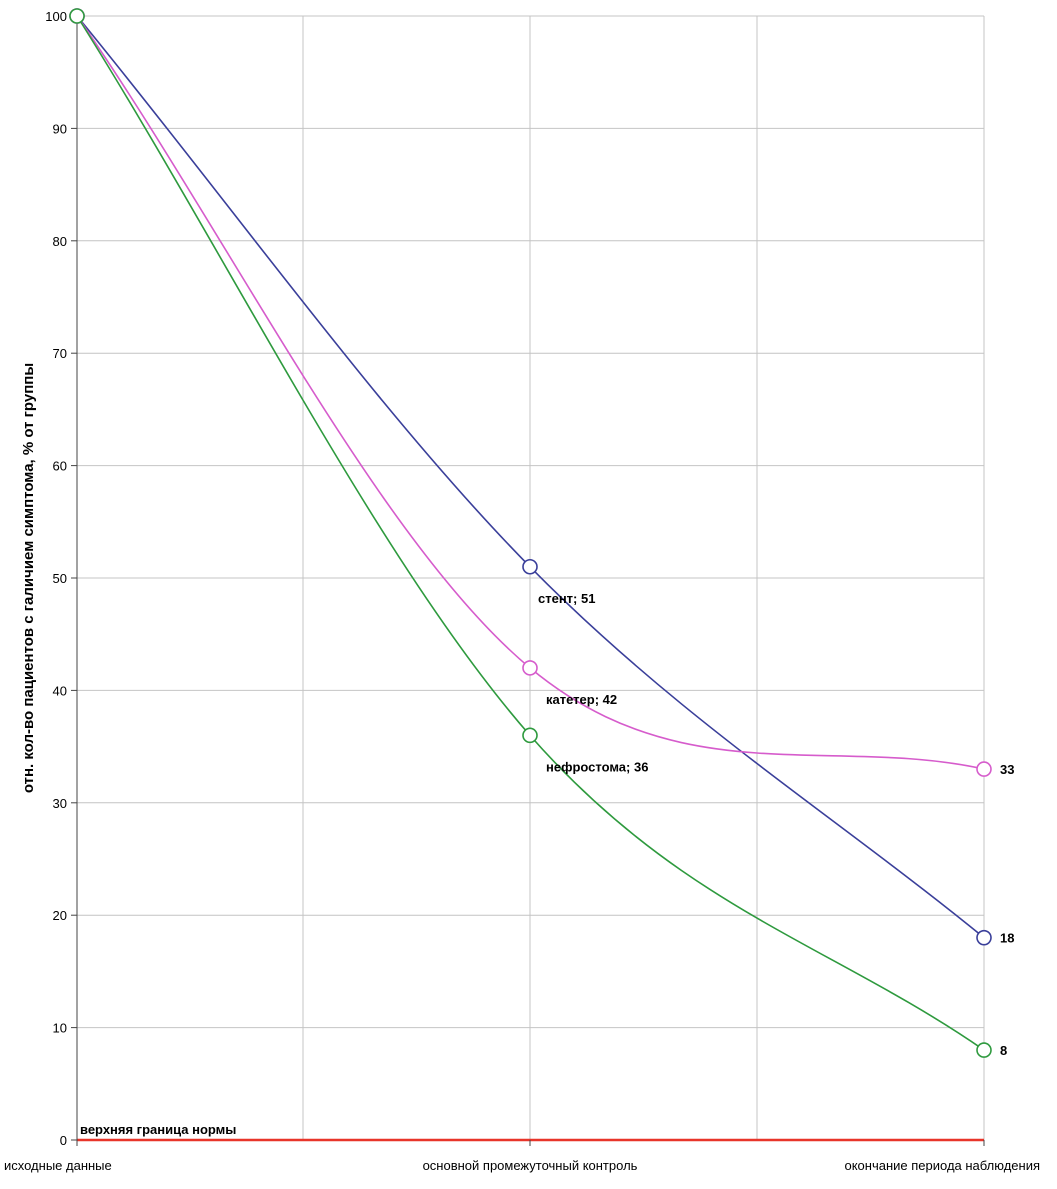 The image size is (1057, 1189). What do you see at coordinates (60, 803) in the screenshot?
I see `y-tick-label: 30` at bounding box center [60, 803].